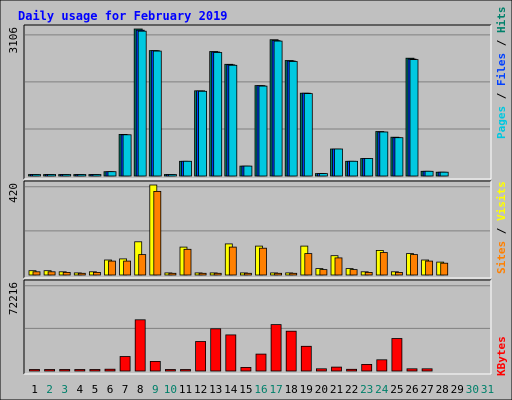 The image size is (512, 400). What do you see at coordinates (215, 389) in the screenshot?
I see `x-tick-label-13: 13` at bounding box center [215, 389].